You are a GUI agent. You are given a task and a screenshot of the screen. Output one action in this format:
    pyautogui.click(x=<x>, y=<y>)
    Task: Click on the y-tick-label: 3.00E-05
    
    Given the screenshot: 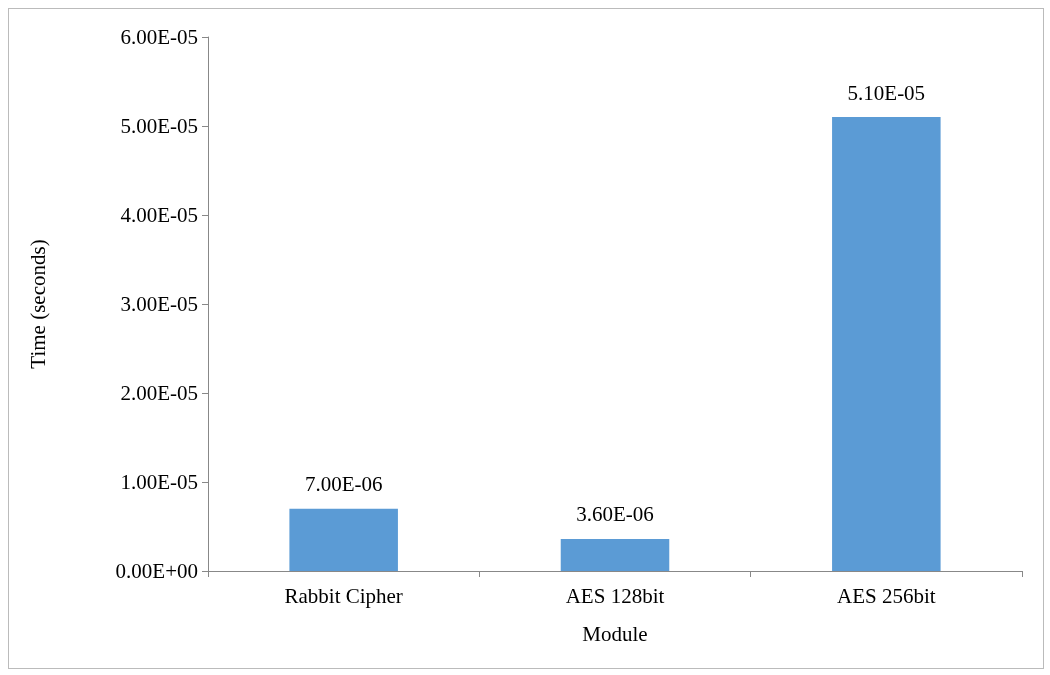 What is the action you would take?
    pyautogui.click(x=159, y=304)
    